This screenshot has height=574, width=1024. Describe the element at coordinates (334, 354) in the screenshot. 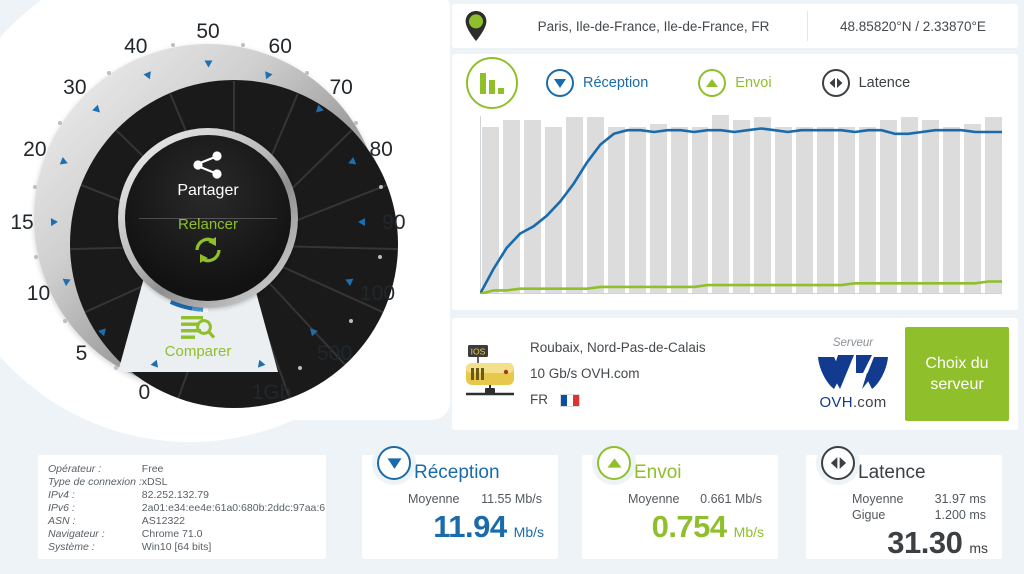

I see `gauge-tick-label: 500` at that location.